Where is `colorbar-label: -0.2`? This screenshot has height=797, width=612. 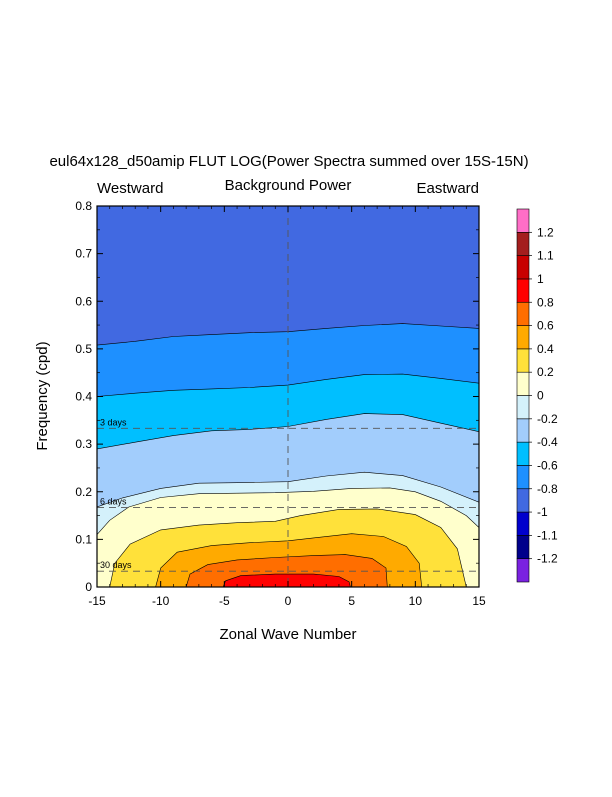 colorbar-label: -0.2 is located at coordinates (547, 419).